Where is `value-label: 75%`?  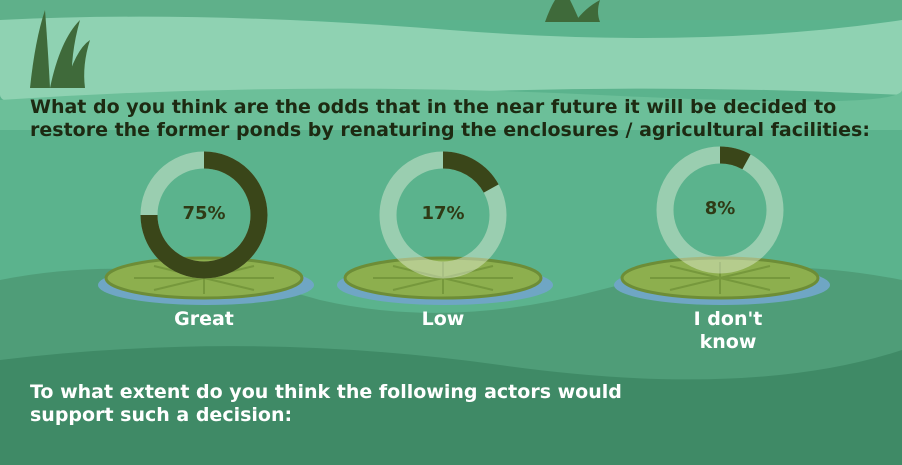
value-label: 75% is located at coordinates (204, 213).